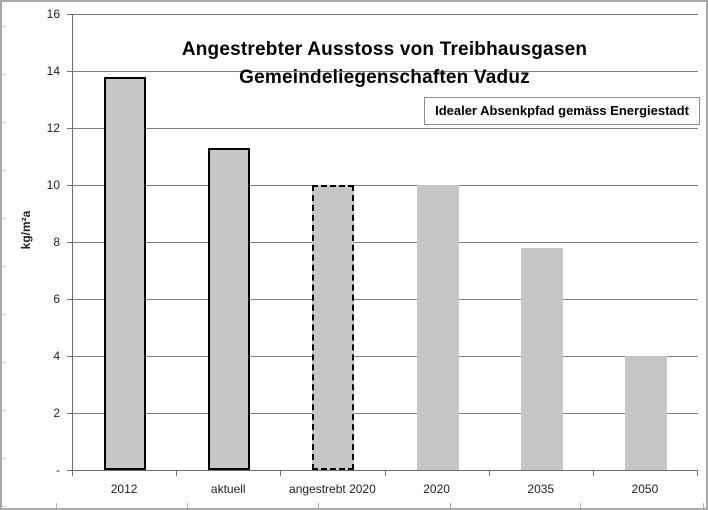 This screenshot has width=708, height=510. I want to click on y-tick-label: 2, so click(56, 413).